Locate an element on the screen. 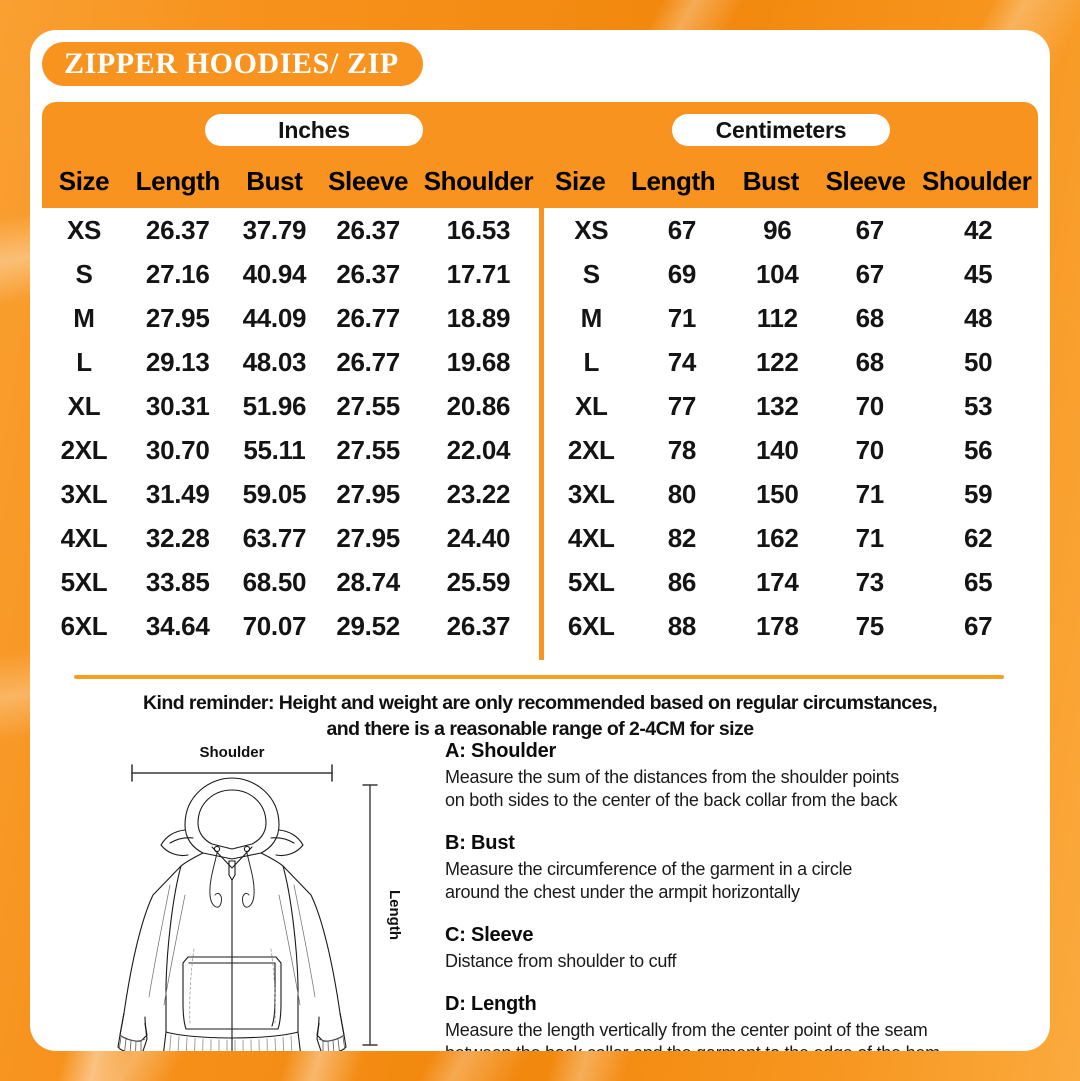 This screenshot has width=1080, height=1081. cell-value: 150 is located at coordinates (777, 493).